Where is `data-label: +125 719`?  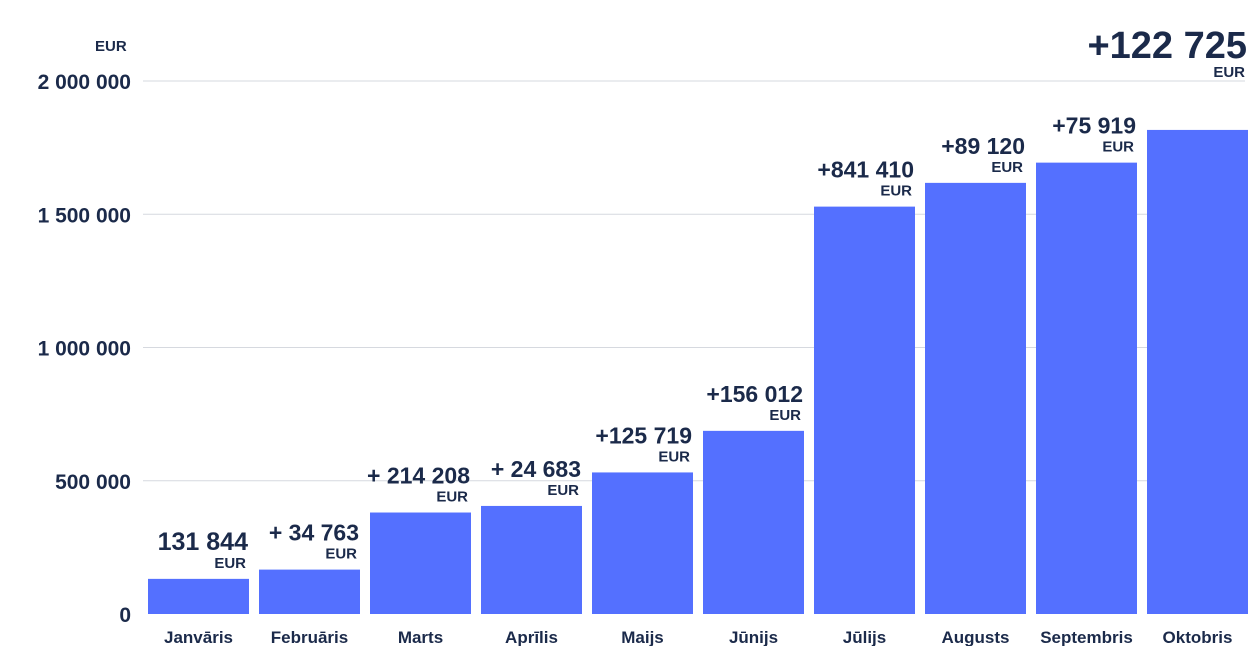 data-label: +125 719 is located at coordinates (643, 435).